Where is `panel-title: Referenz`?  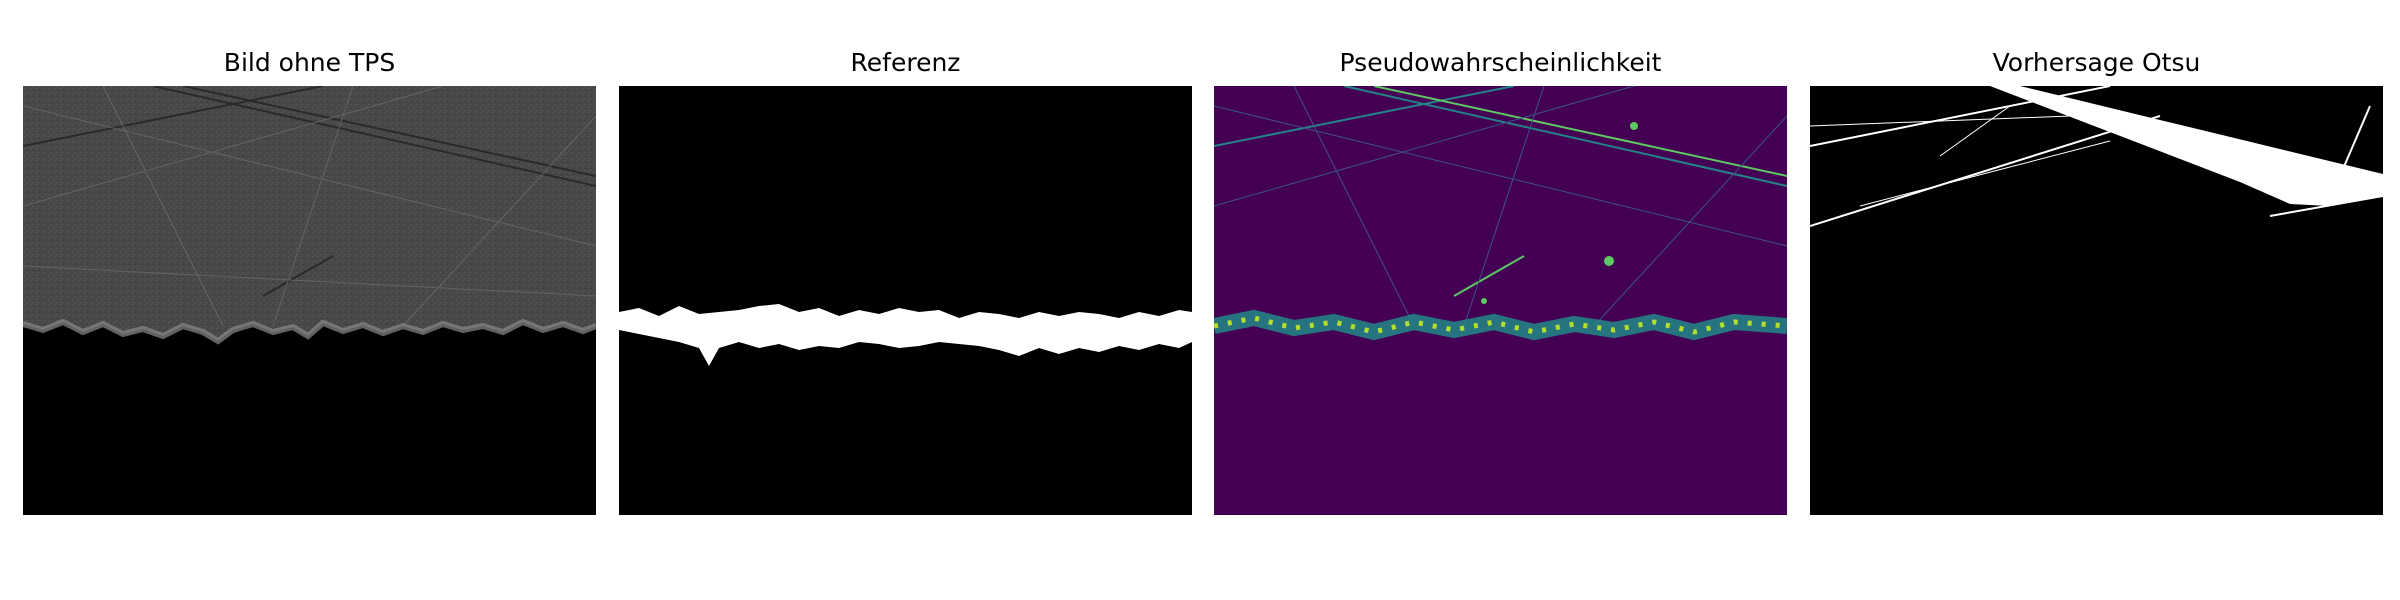
panel-title: Referenz is located at coordinates (905, 63).